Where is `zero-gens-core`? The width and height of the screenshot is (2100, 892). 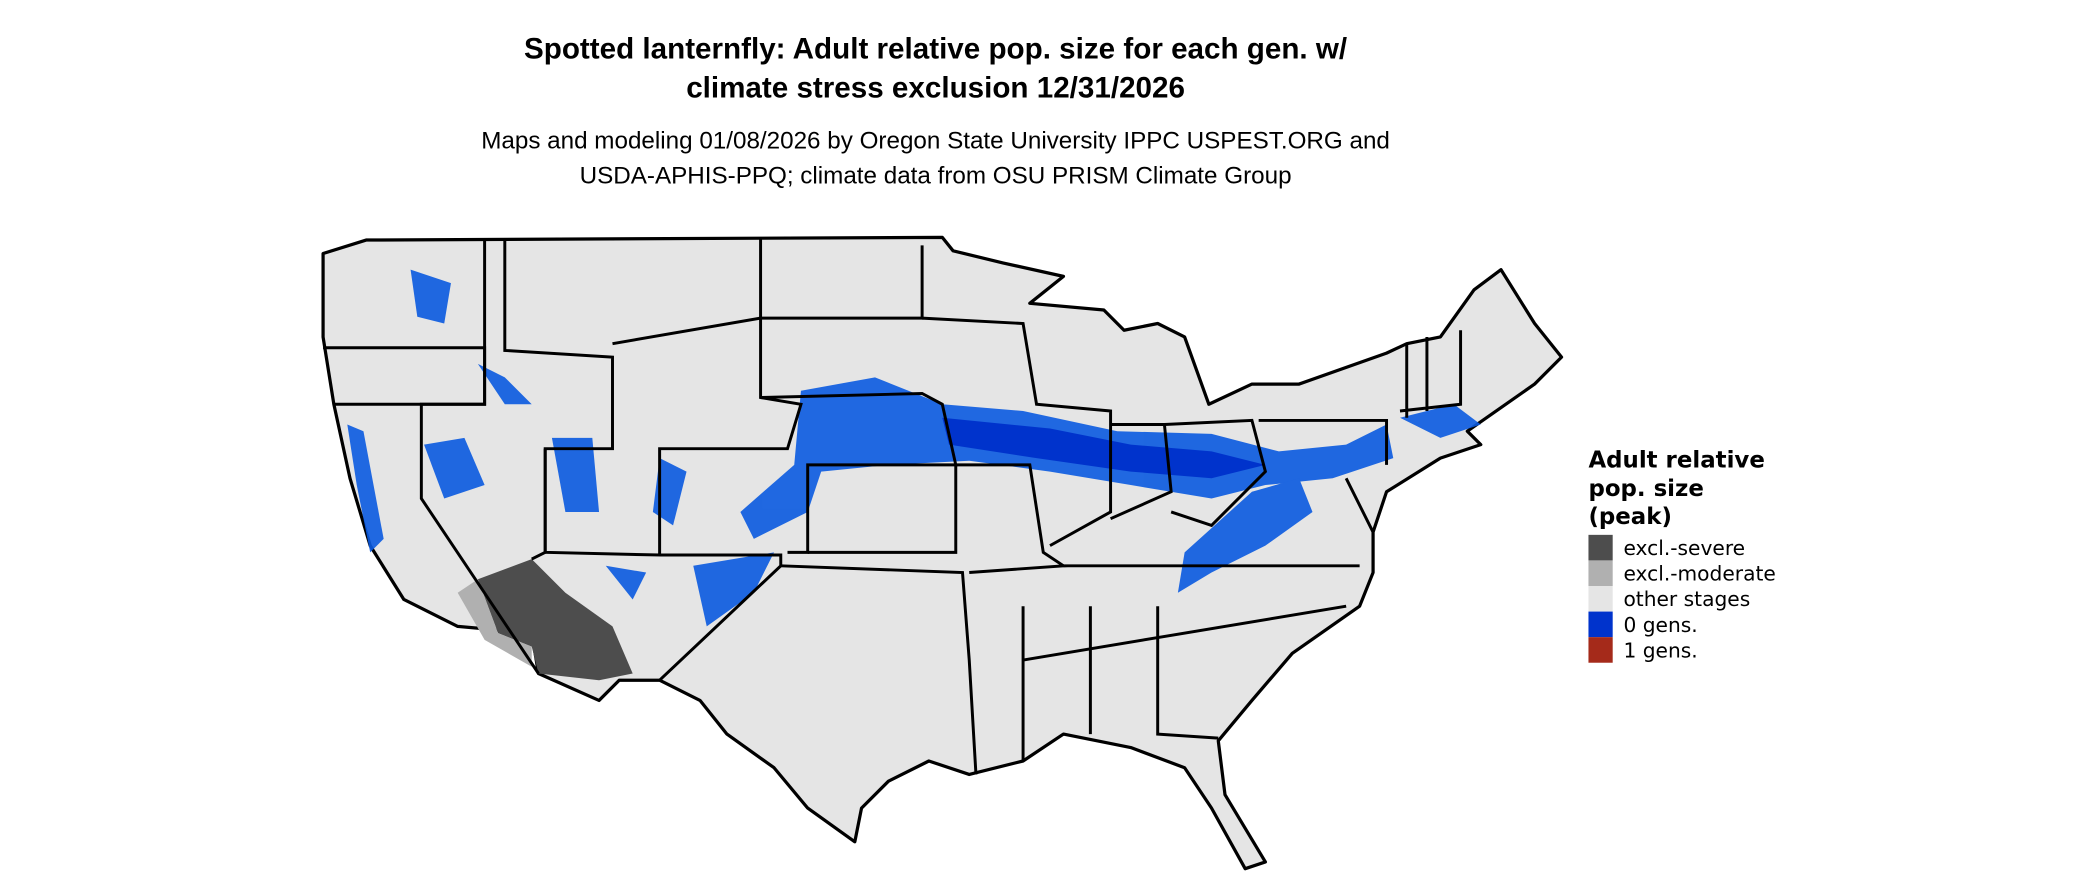
zero-gens-core is located at coordinates (1104, 448).